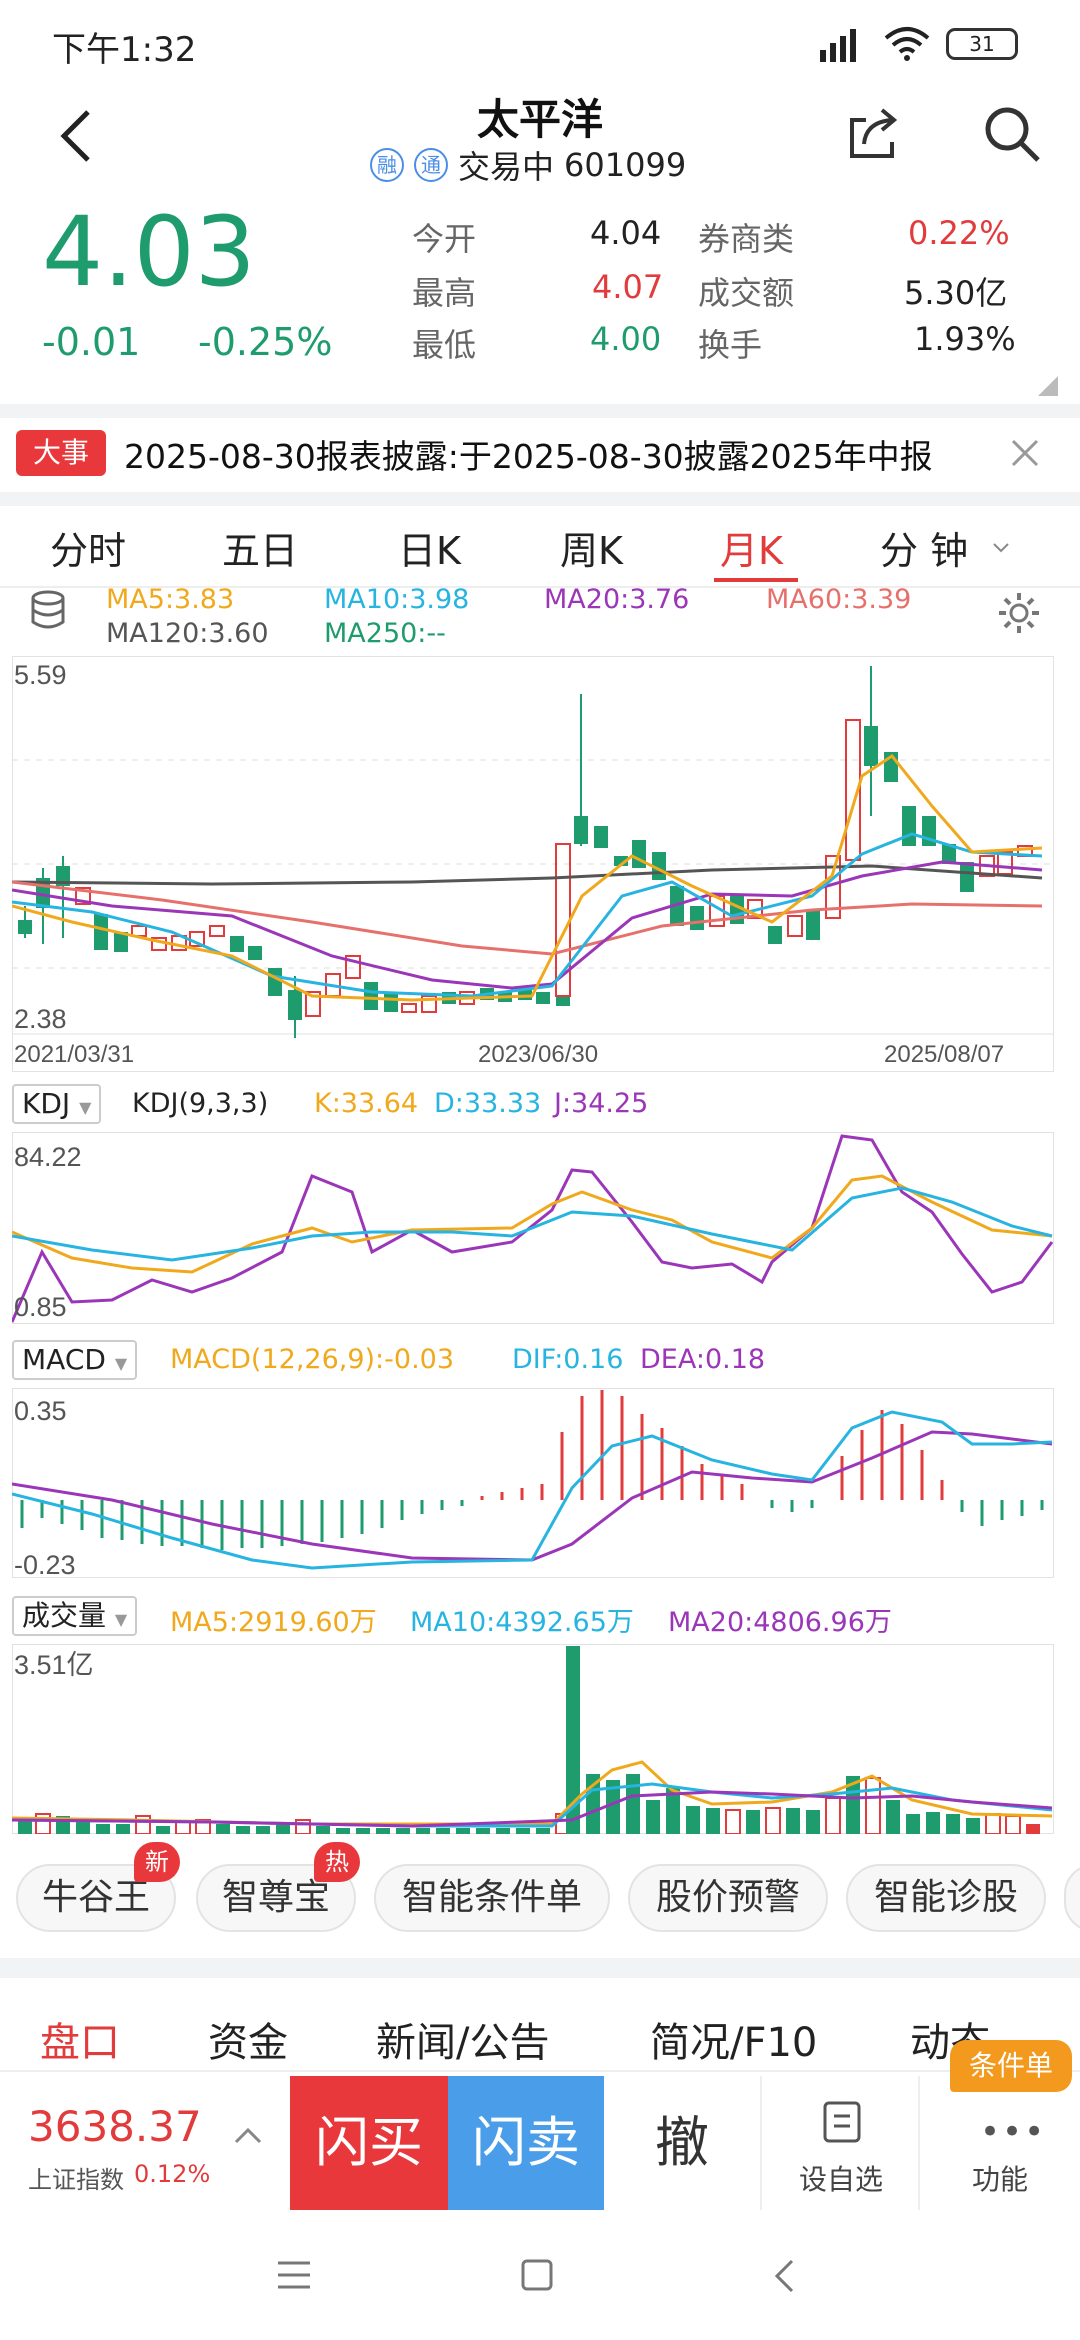  What do you see at coordinates (532, 1793) in the screenshot?
I see `vol-ma5-line` at bounding box center [532, 1793].